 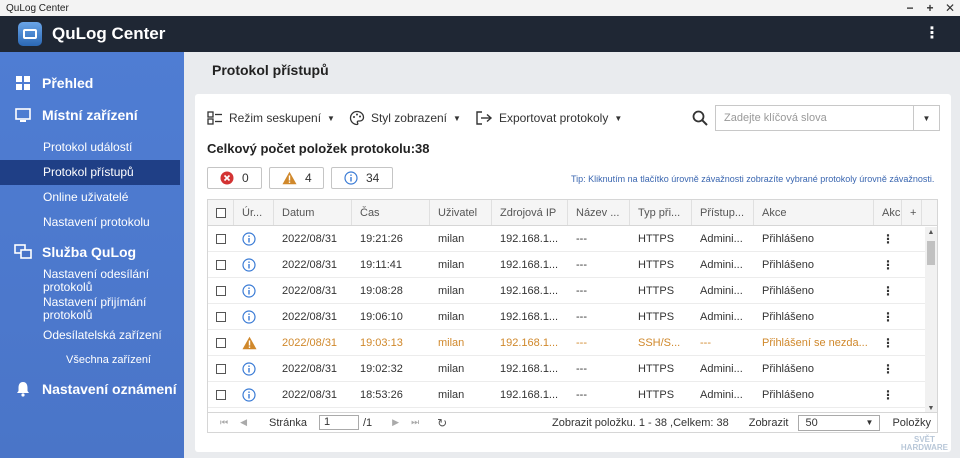 What do you see at coordinates (224, 422) in the screenshot?
I see `first-page-icon: ⏮` at bounding box center [224, 422].